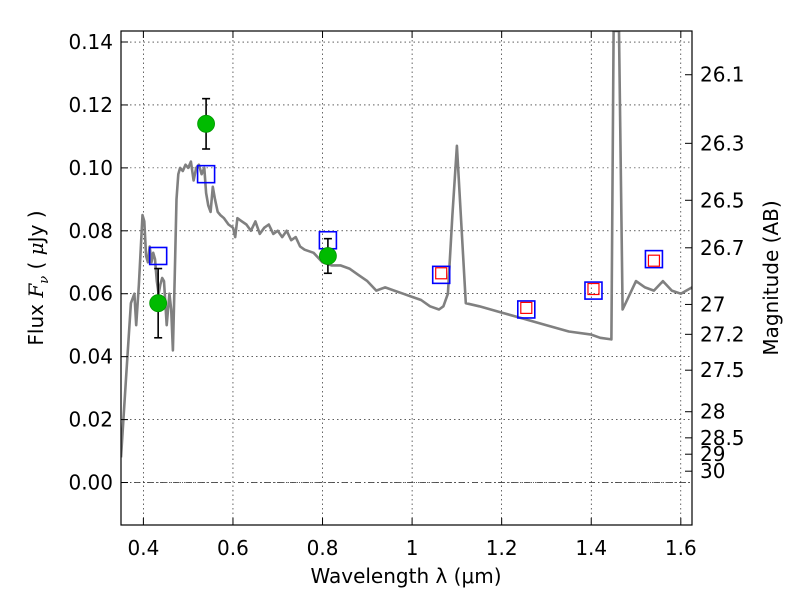 This screenshot has width=800, height=600. Describe the element at coordinates (90, 168) in the screenshot. I see `y-tick-label: 0.10` at that location.